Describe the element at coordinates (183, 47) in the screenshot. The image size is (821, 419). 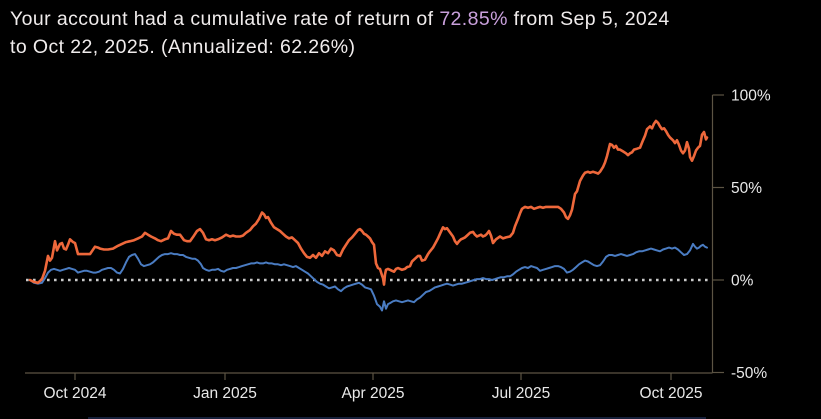
I see `summary-line-2: to Oct 22, 2025. (Annualized: 62.26%)` at that location.